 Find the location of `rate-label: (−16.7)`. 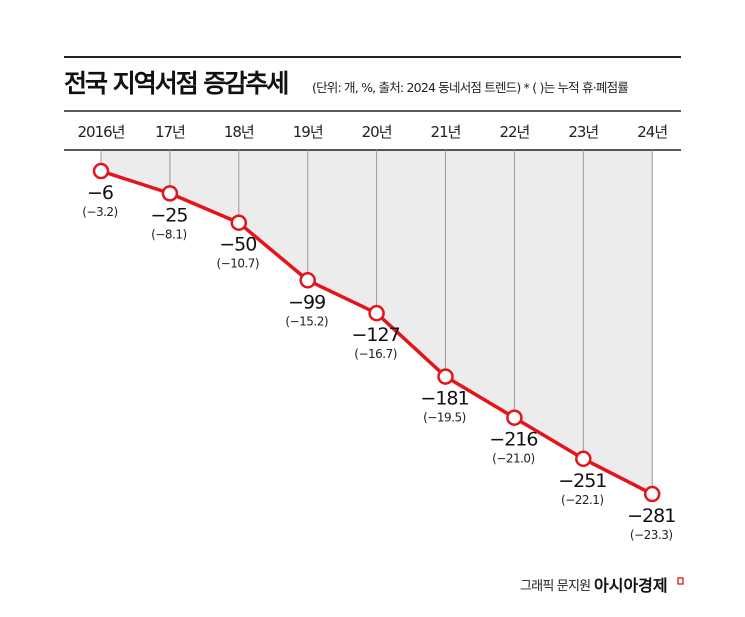

rate-label: (−16.7) is located at coordinates (375, 354).